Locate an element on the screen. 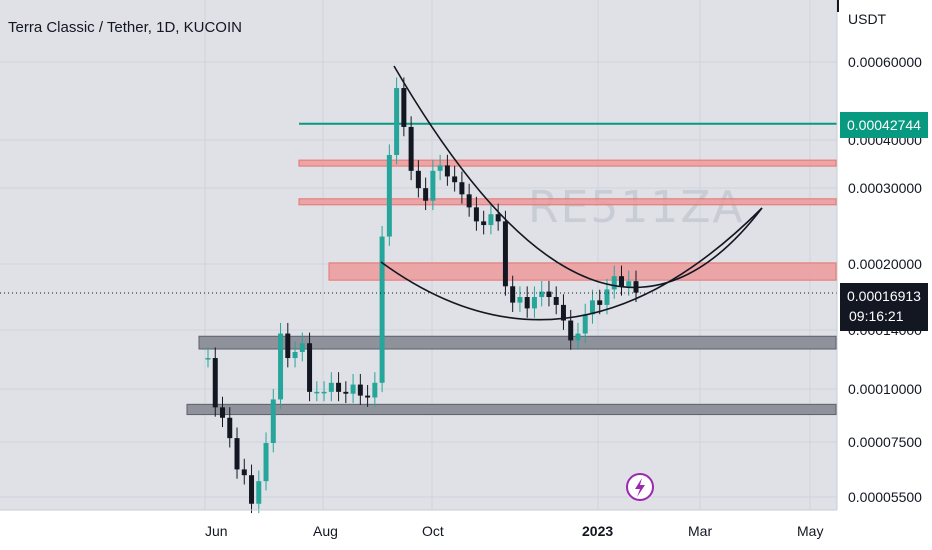 This screenshot has height=550, width=932. time-tick-label: Oct is located at coordinates (433, 531).